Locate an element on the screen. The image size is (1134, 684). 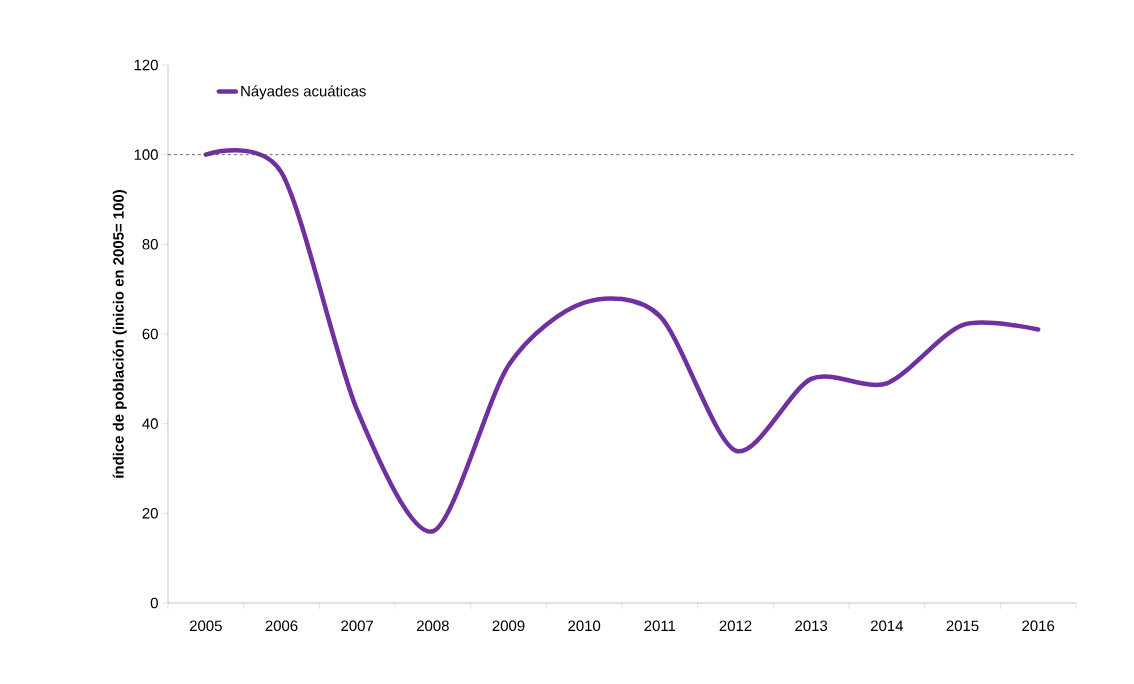
x-tick-label: 2010 is located at coordinates (584, 626).